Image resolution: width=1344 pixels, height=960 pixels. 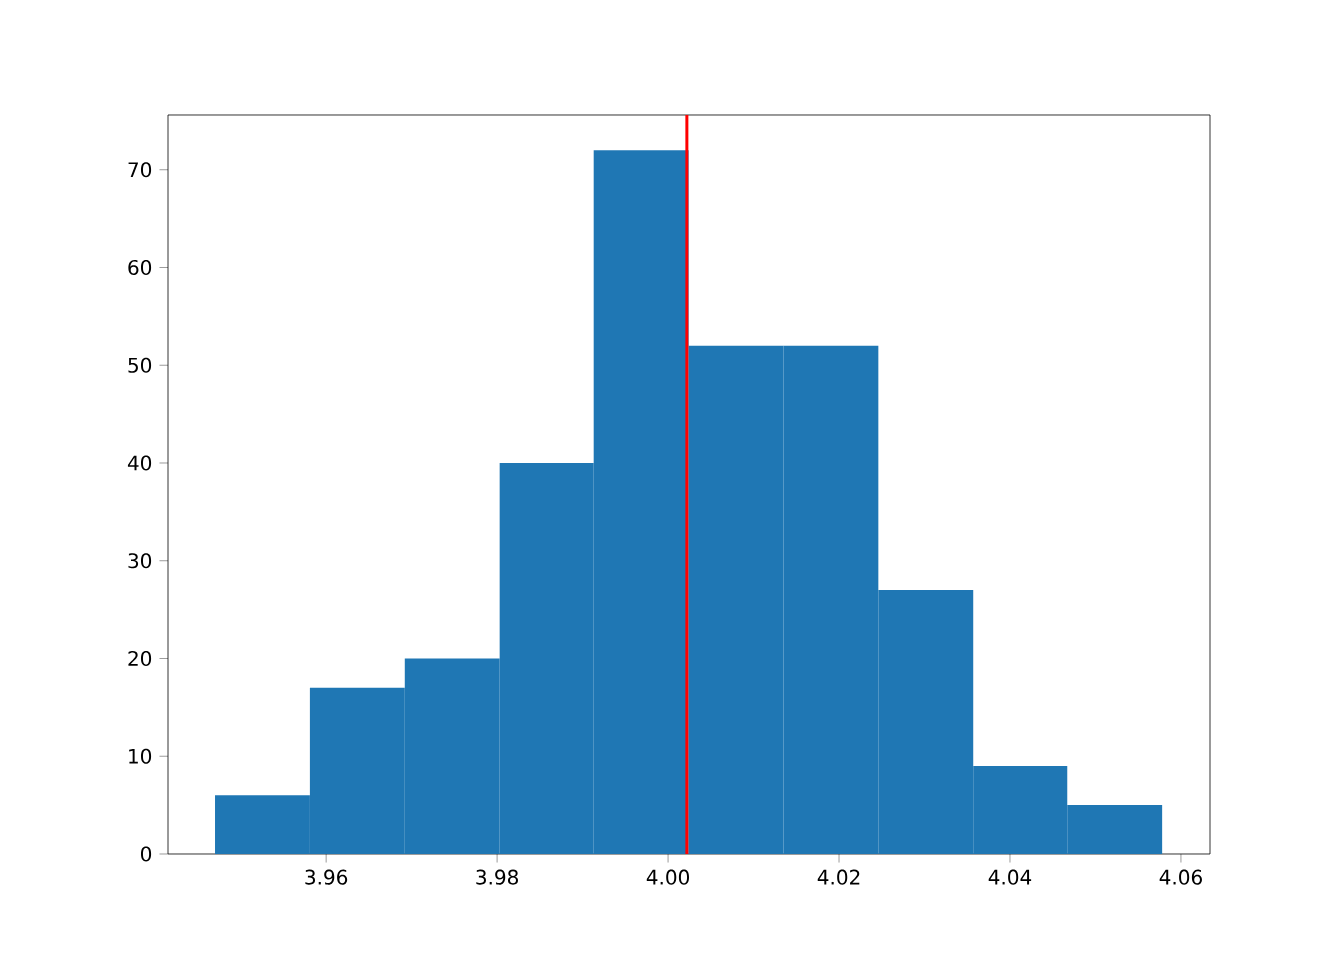 I want to click on y-tick-label: 60, so click(x=140, y=267).